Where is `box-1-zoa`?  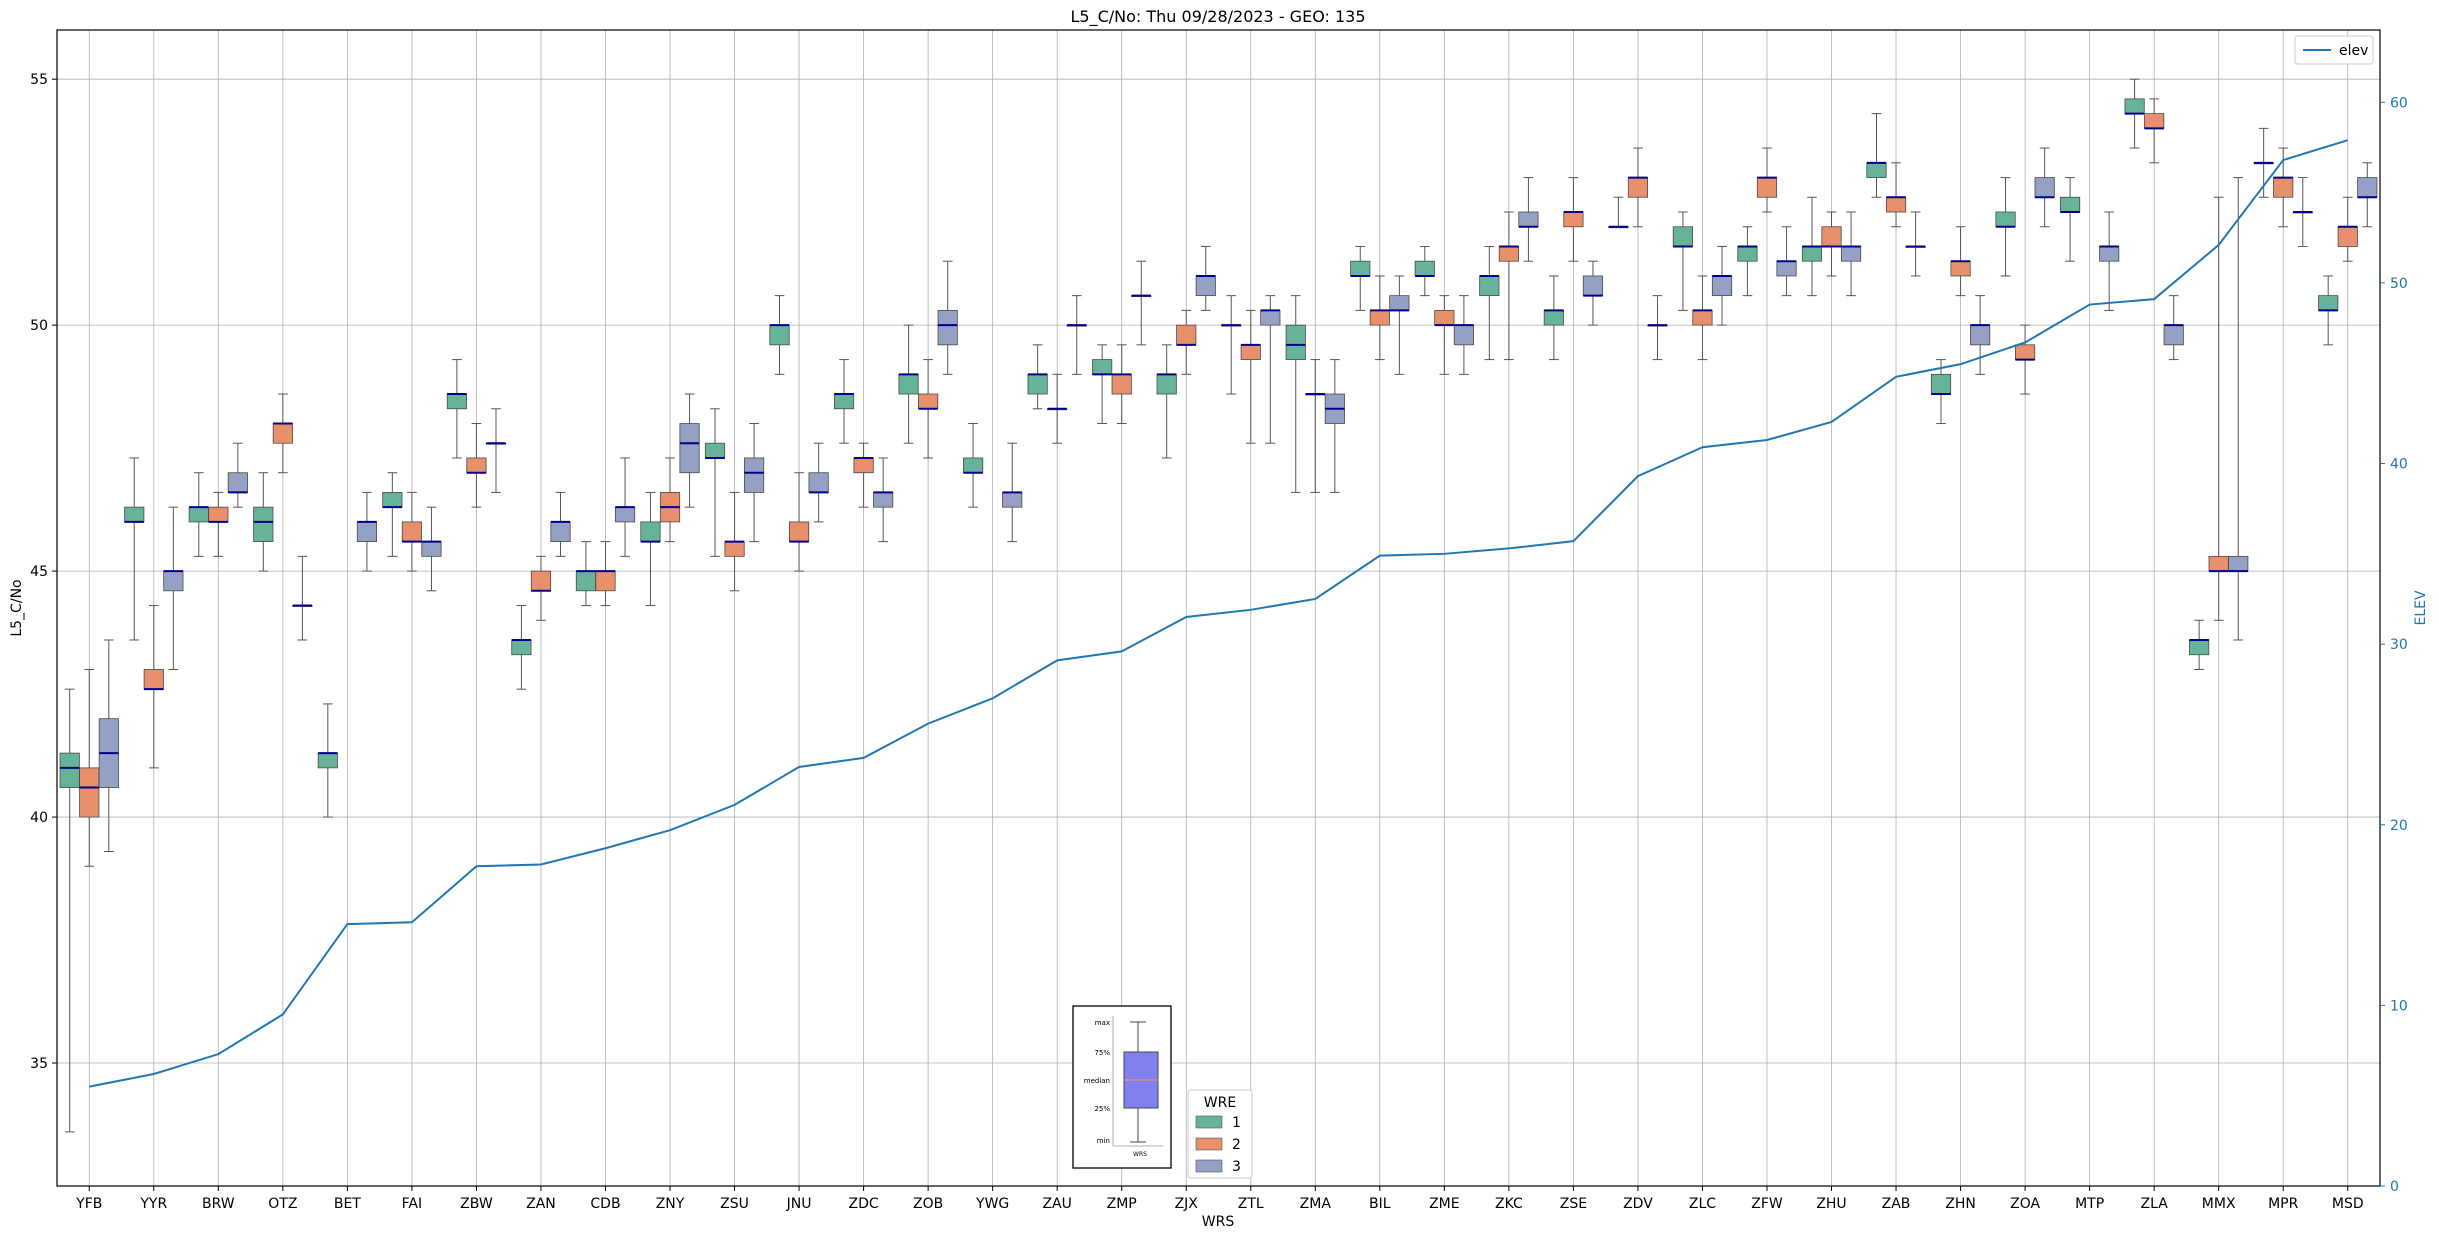 box-1-zoa is located at coordinates (2005, 227).